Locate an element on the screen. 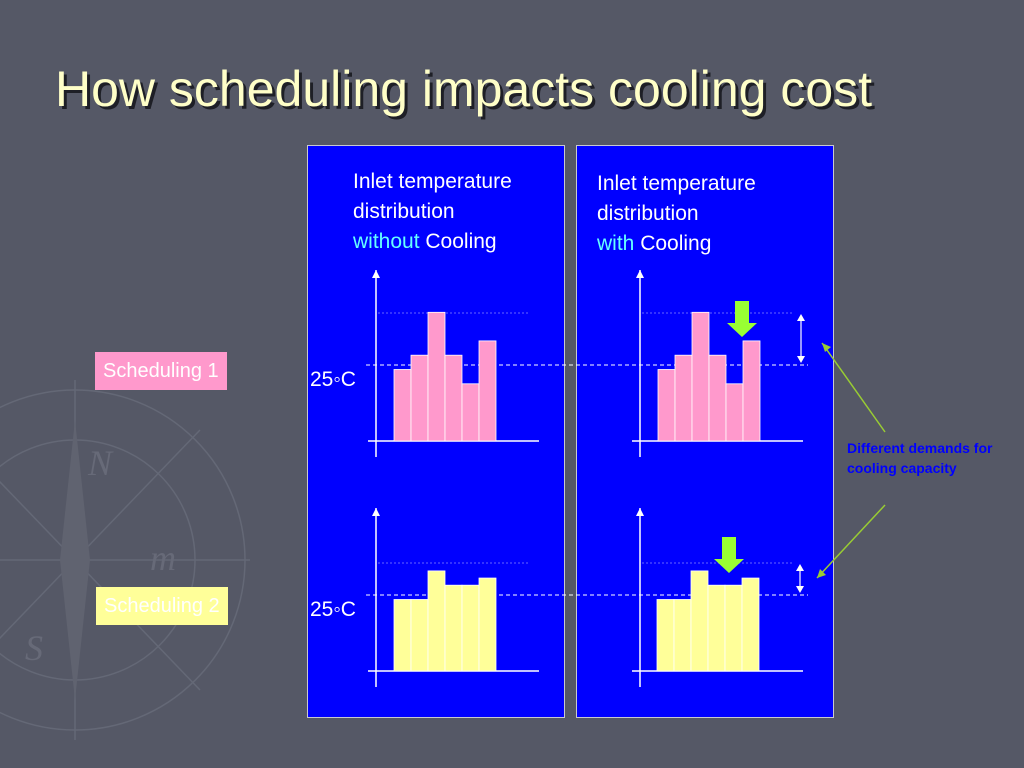 The height and width of the screenshot is (768, 1024). svg-text: N is located at coordinates (100, 463).